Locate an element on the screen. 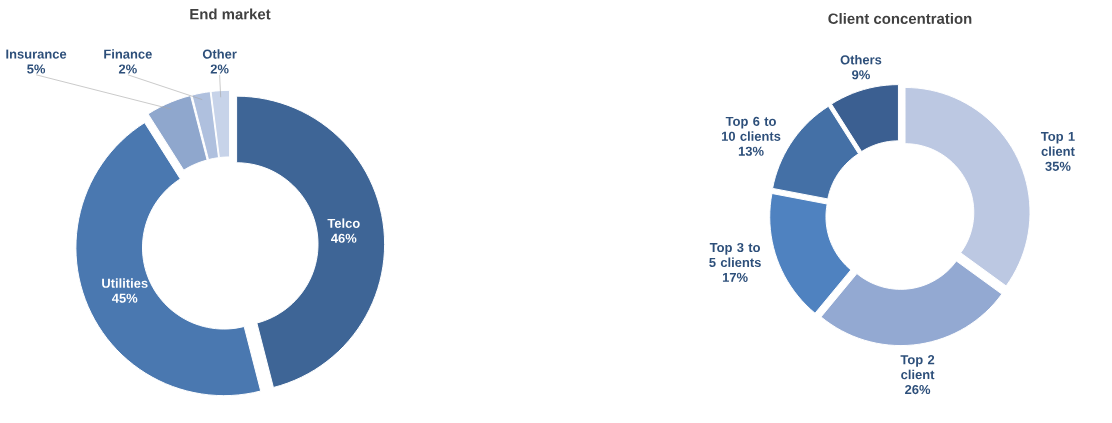  slice-label: Top 1 client is located at coordinates (1057, 143).